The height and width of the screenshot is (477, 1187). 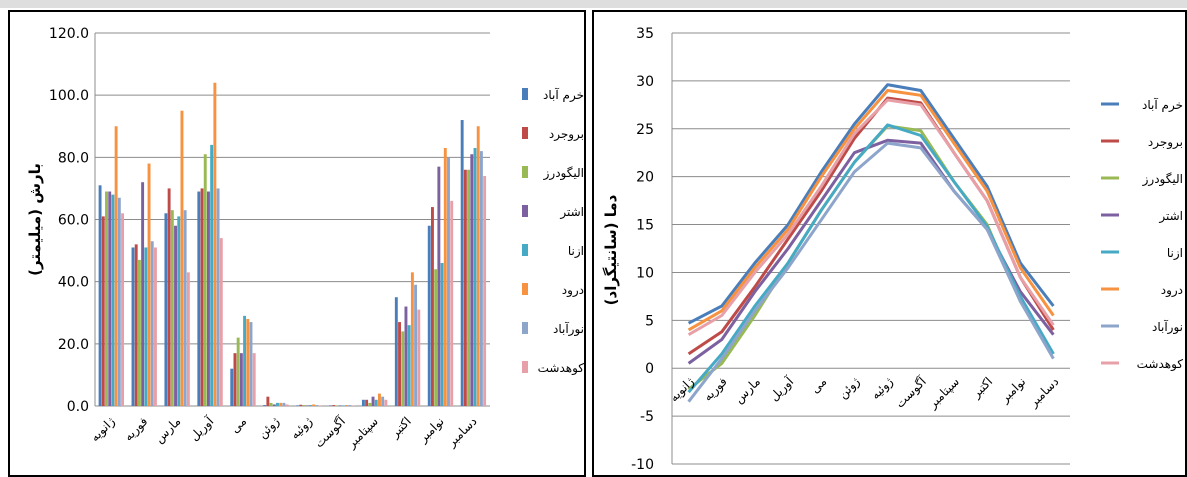 I want to click on y-tick-label: 100.0, so click(x=69, y=96).